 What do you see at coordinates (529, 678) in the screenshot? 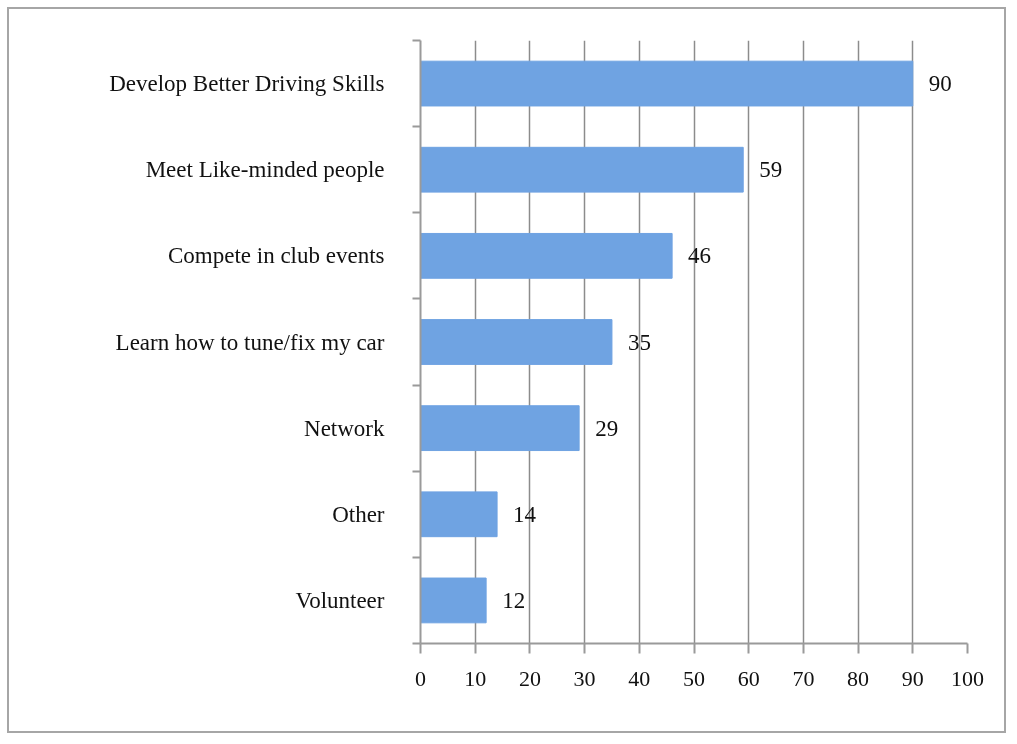
I see `x-tick-label: 20` at bounding box center [529, 678].